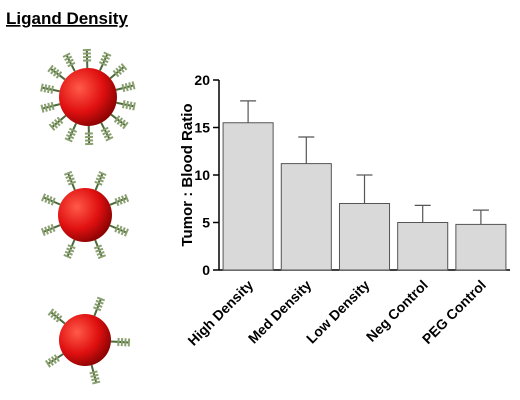 The height and width of the screenshot is (400, 520). Describe the element at coordinates (202, 80) in the screenshot. I see `y-tick-label: 20` at that location.